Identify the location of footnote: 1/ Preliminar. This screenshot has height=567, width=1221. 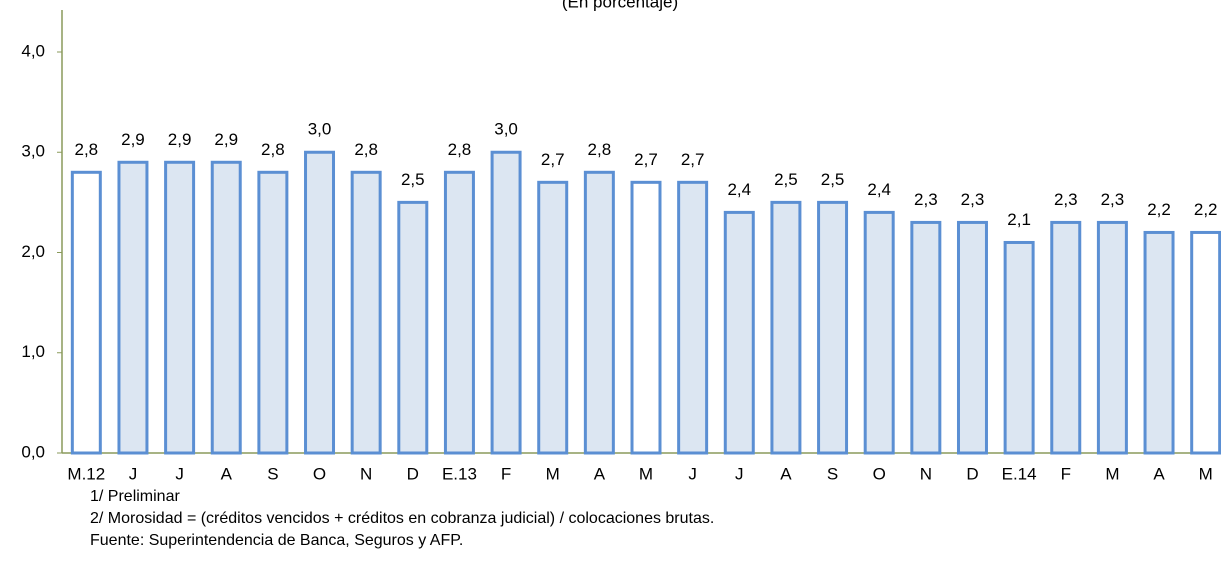
(135, 496).